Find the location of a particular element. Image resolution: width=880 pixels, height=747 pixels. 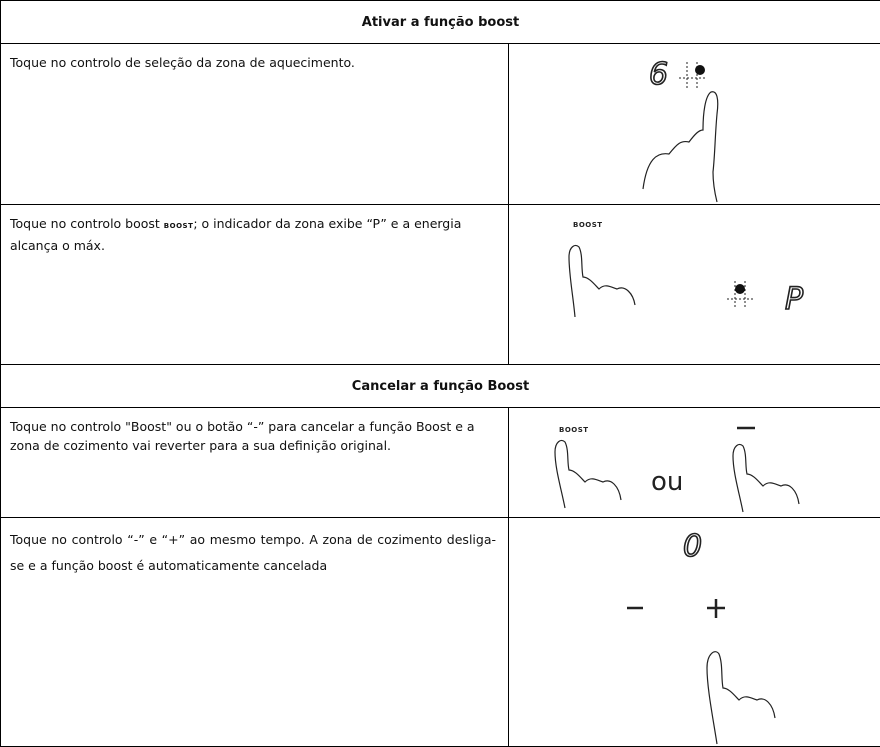

inline-label: BOOST is located at coordinates (178, 226).